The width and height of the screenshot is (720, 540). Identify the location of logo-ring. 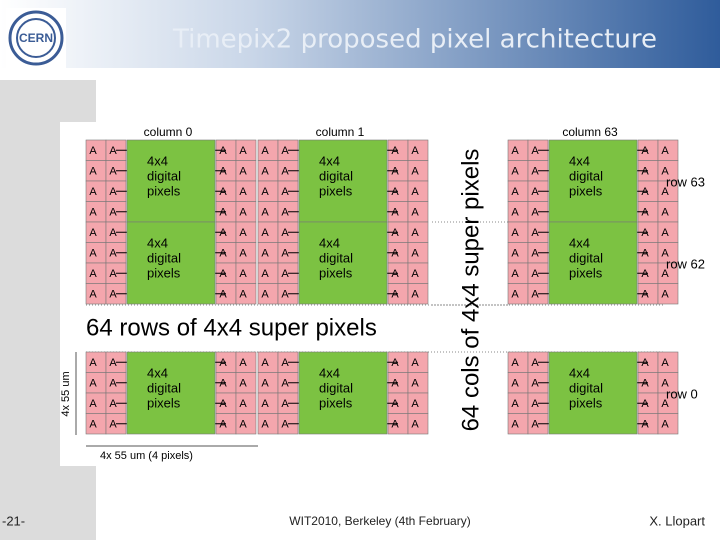
(36, 38).